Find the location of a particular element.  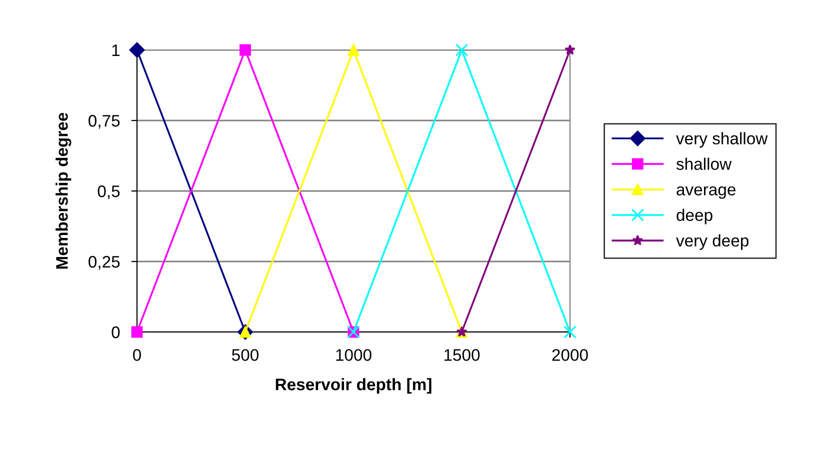

x-tick-label: 2000 is located at coordinates (570, 355).